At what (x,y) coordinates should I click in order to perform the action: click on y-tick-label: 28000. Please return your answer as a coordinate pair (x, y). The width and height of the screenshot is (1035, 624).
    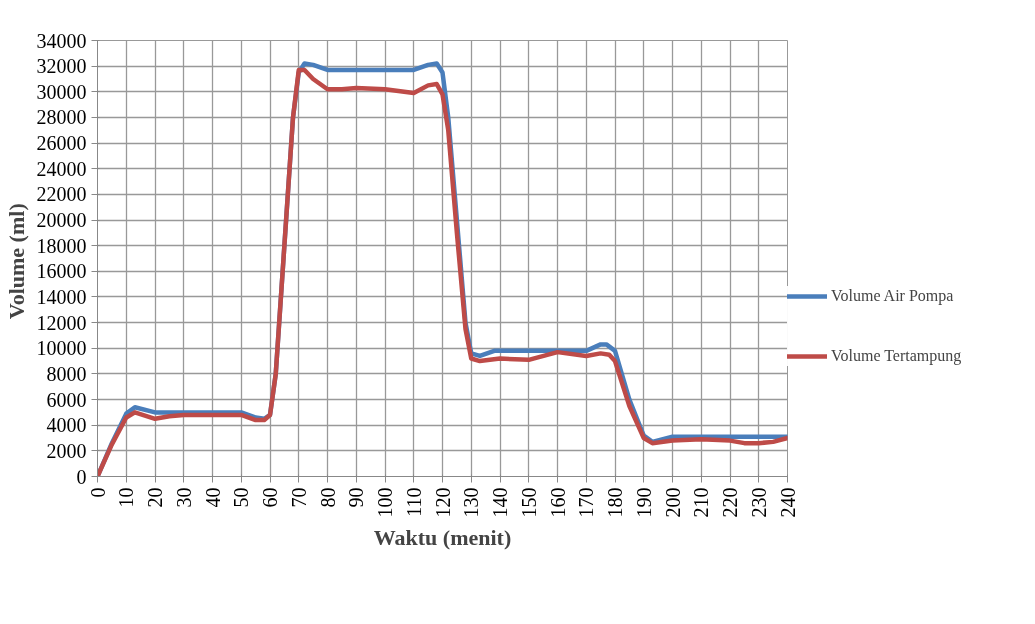
    Looking at the image, I should click on (61, 117).